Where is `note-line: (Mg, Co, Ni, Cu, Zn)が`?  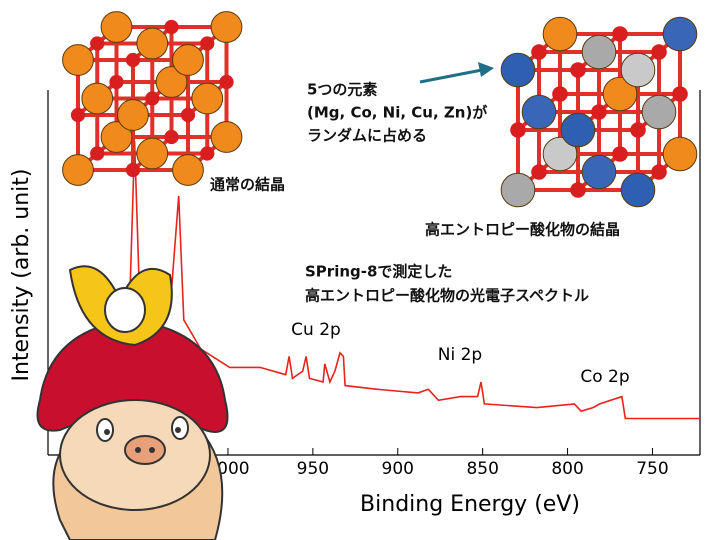
note-line: (Mg, Co, Ni, Cu, Zn)が is located at coordinates (397, 113).